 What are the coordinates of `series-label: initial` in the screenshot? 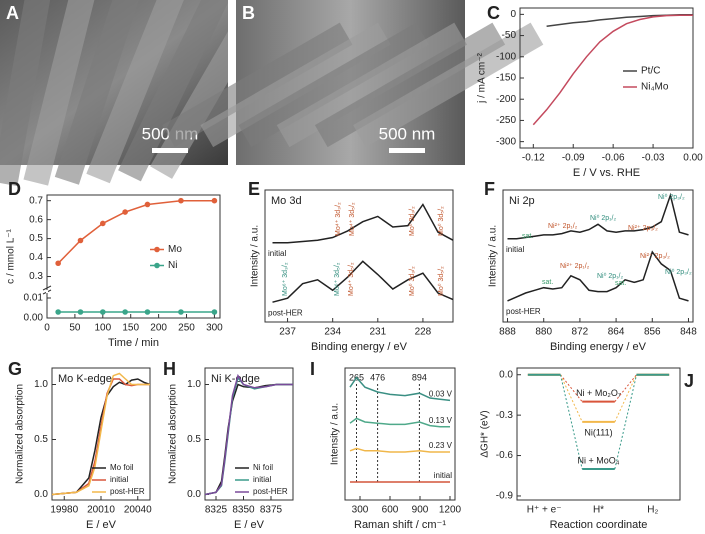 It's located at (515, 249).